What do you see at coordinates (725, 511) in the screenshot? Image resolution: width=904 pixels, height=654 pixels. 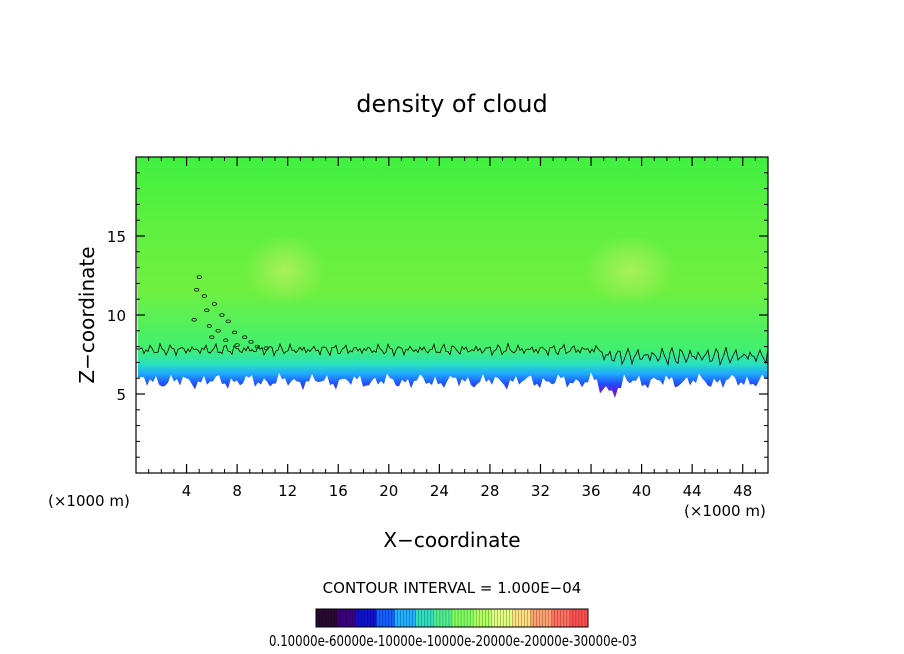 I see `x-unit-label-right: (×1000 m)` at bounding box center [725, 511].